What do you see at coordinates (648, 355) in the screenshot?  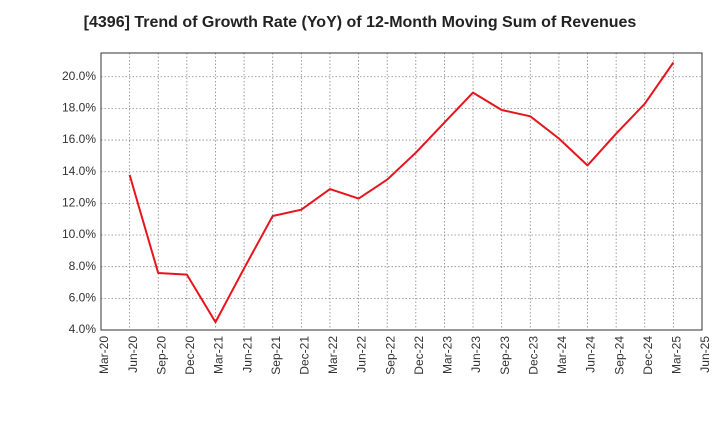 I see `x-tick-label: Dec-24` at bounding box center [648, 355].